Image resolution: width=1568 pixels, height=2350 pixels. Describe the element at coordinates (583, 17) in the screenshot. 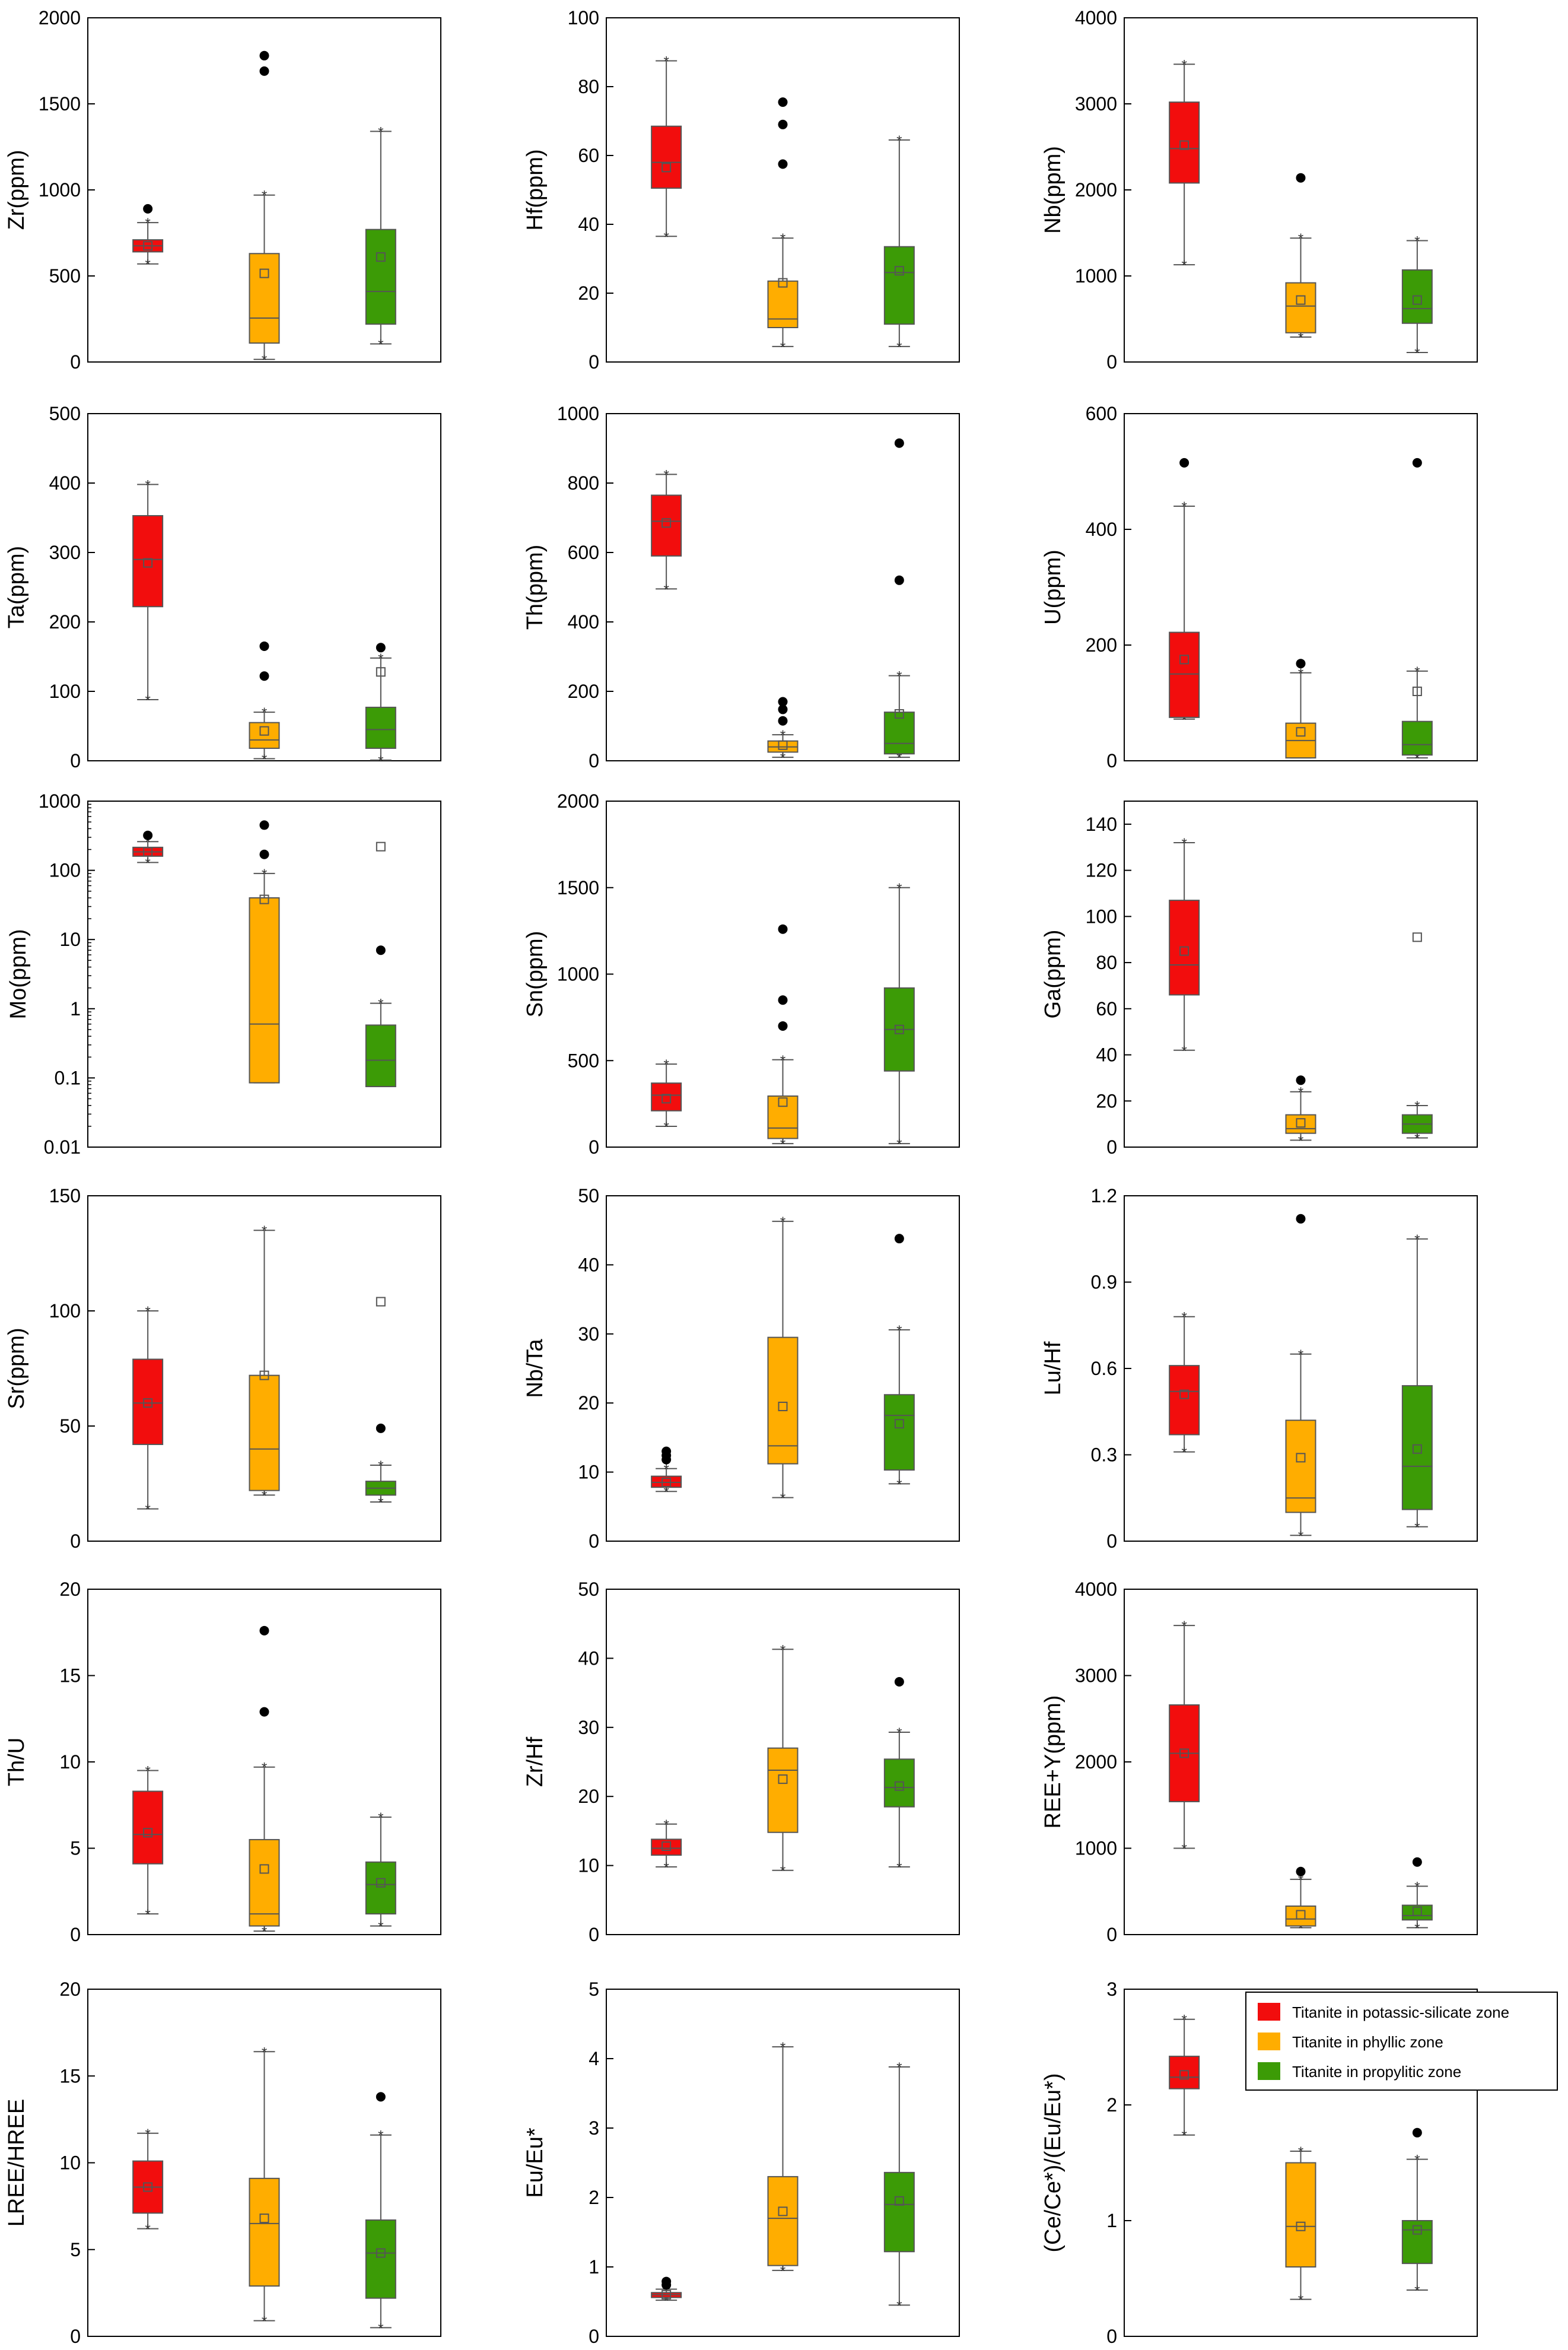

I see `y-tick-label: 100` at that location.